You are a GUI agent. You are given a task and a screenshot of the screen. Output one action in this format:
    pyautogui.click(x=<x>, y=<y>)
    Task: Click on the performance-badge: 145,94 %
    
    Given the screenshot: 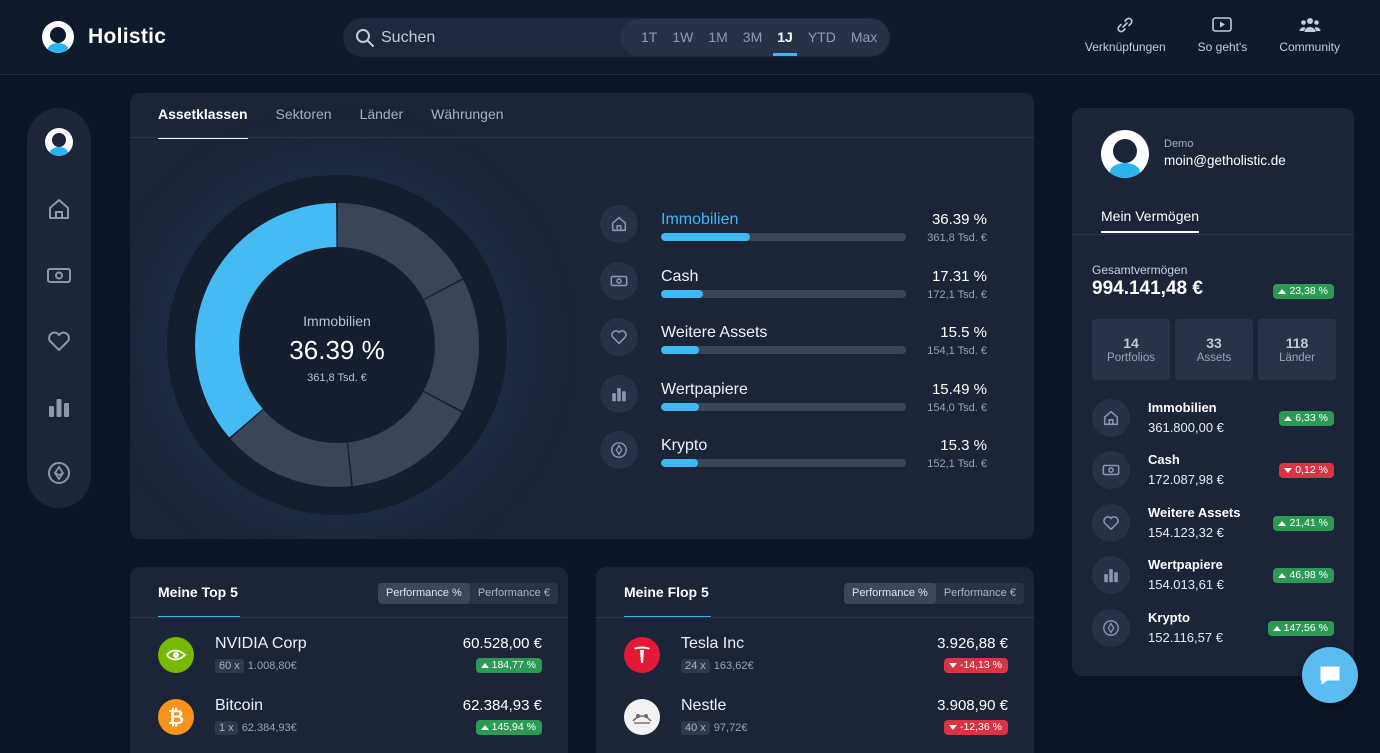 What is the action you would take?
    pyautogui.click(x=508, y=727)
    